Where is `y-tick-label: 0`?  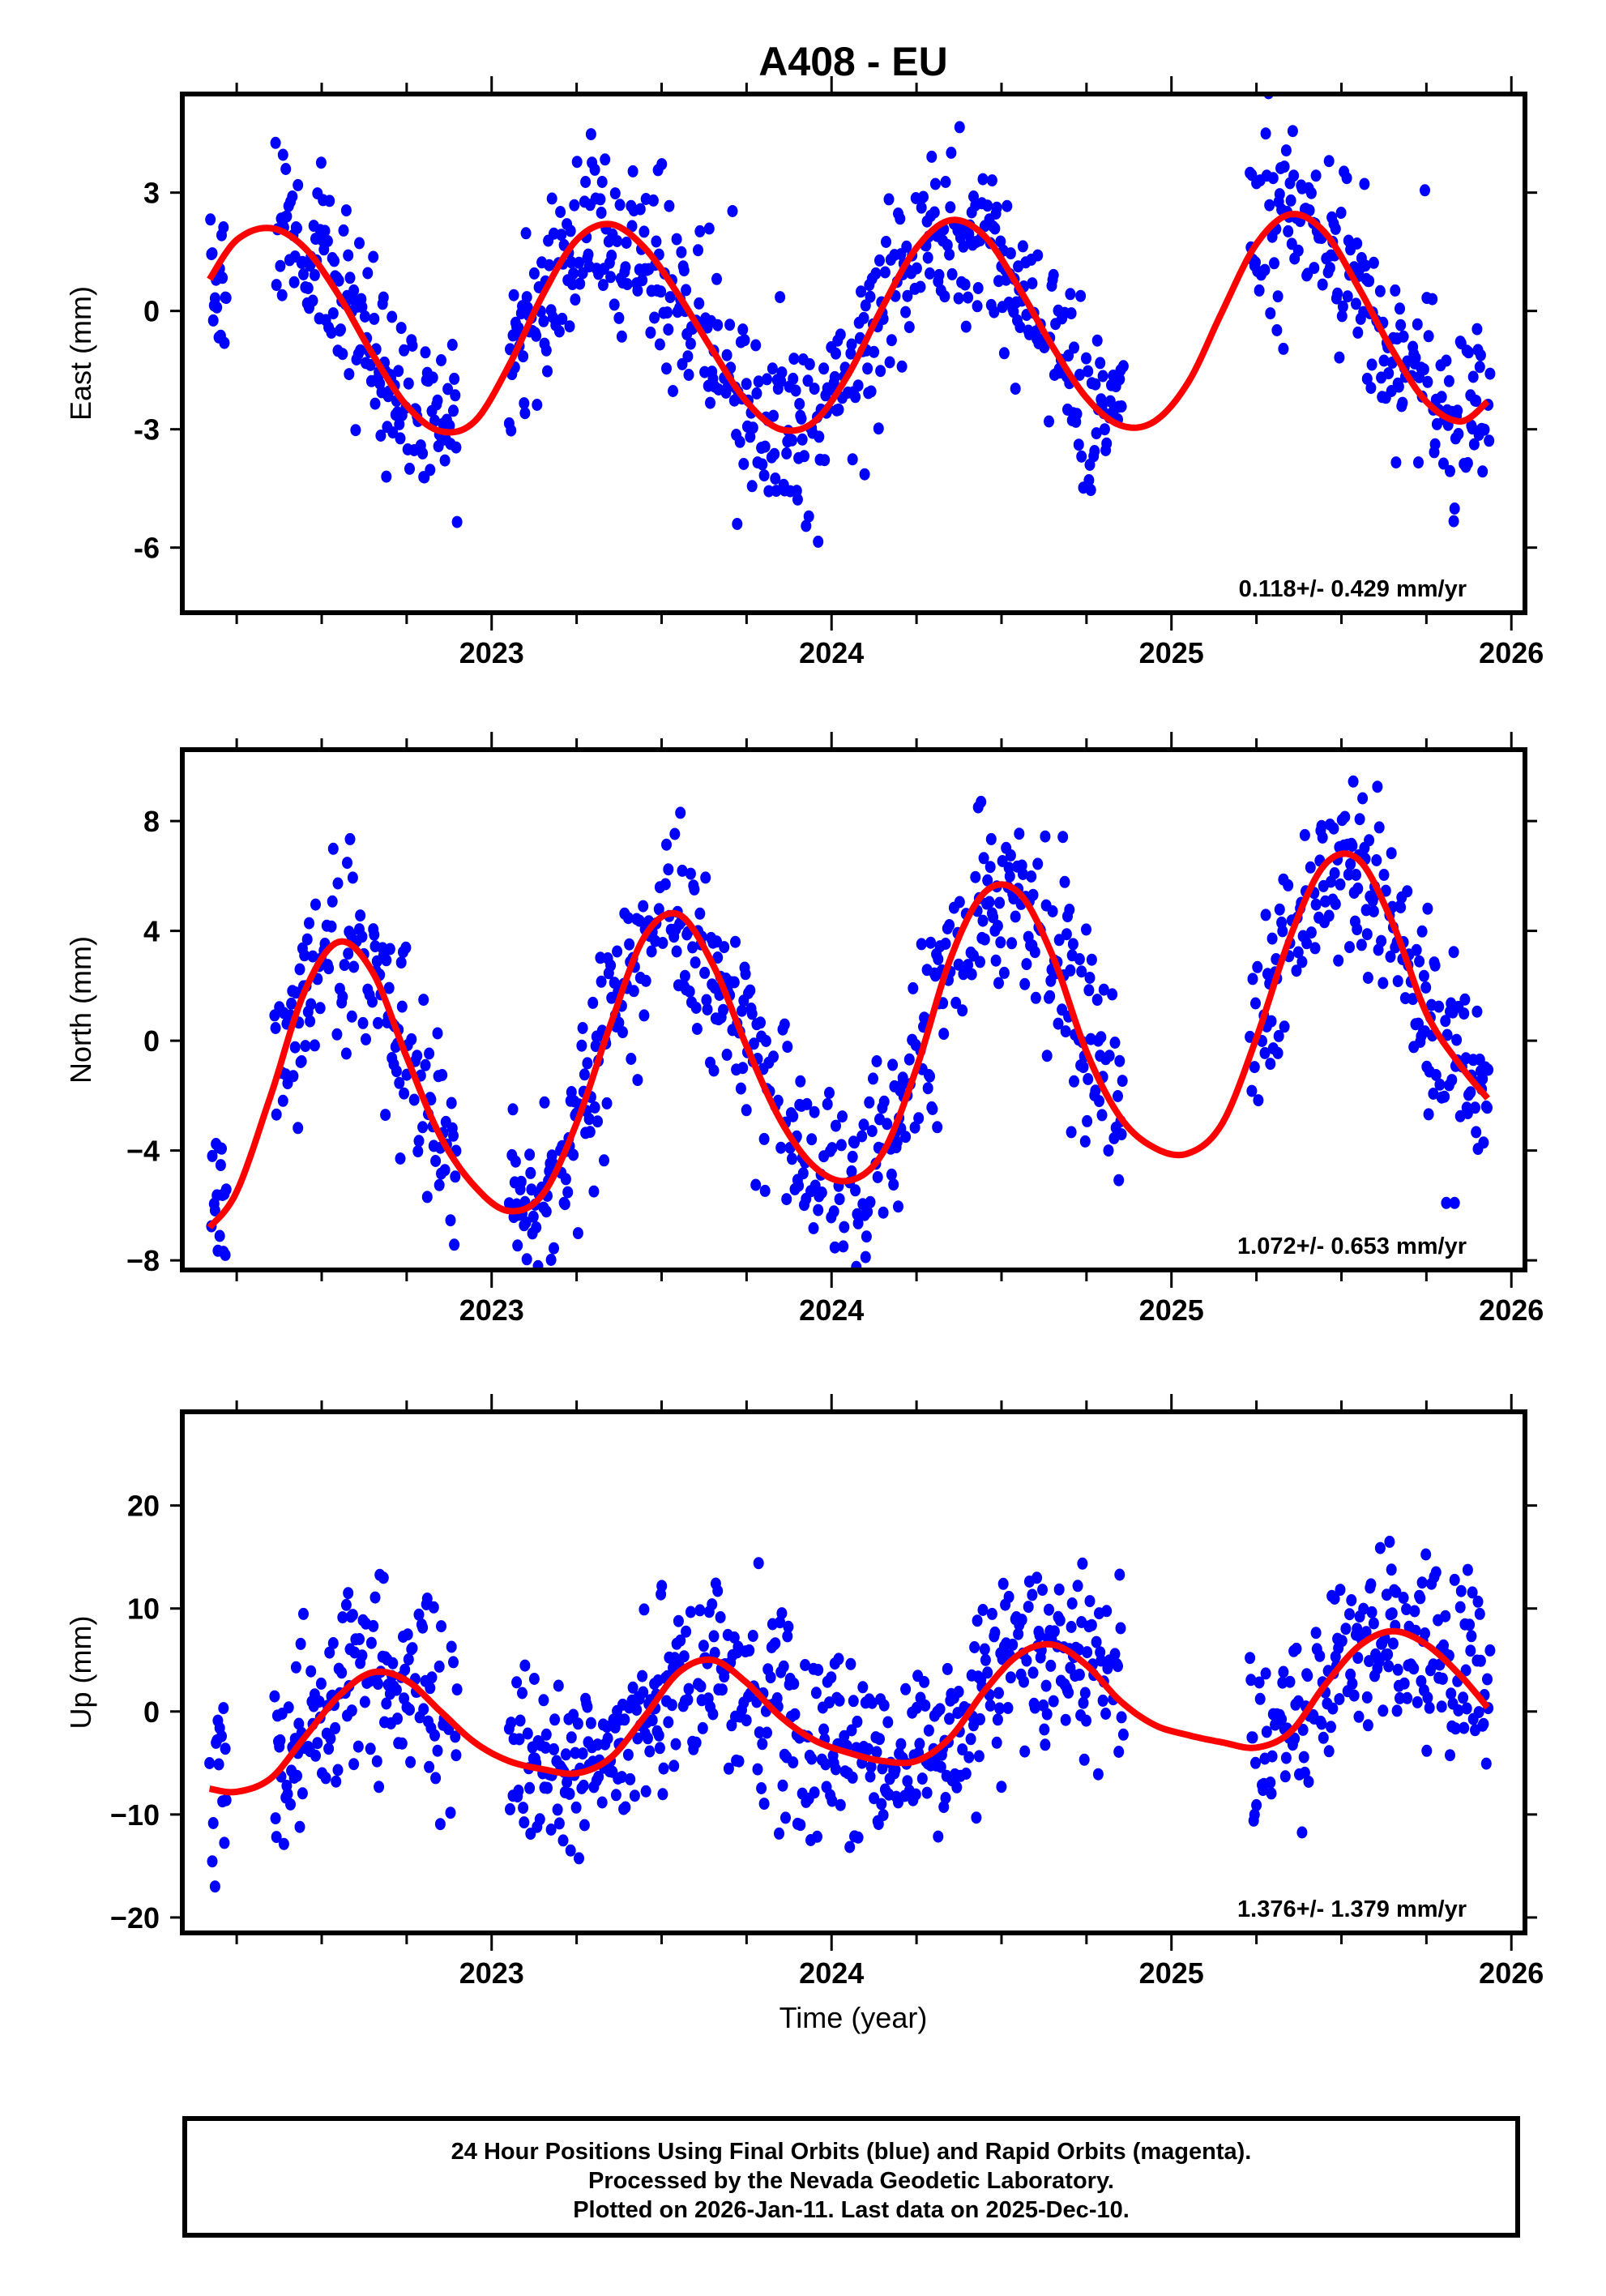
y-tick-label: 0 is located at coordinates (151, 311).